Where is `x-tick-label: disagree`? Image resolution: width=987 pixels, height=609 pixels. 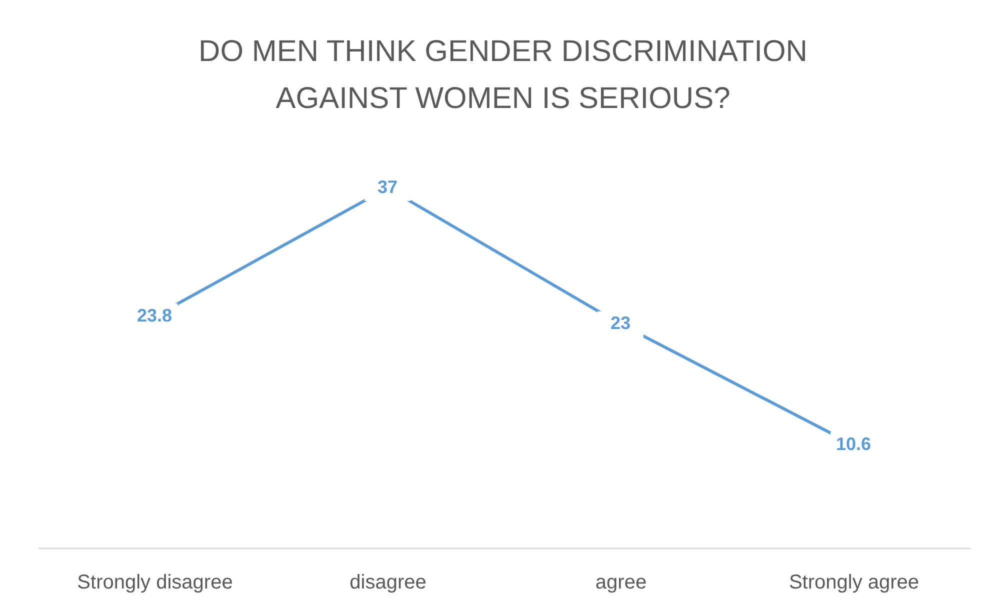
x-tick-label: disagree is located at coordinates (388, 583).